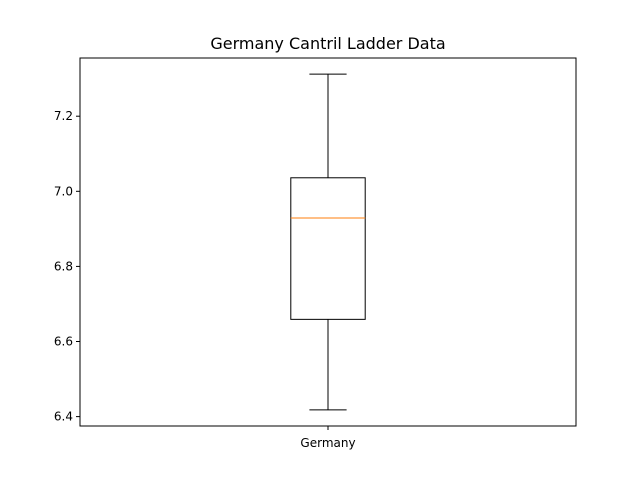 The height and width of the screenshot is (480, 640). What do you see at coordinates (328, 248) in the screenshot?
I see `iqr-box` at bounding box center [328, 248].